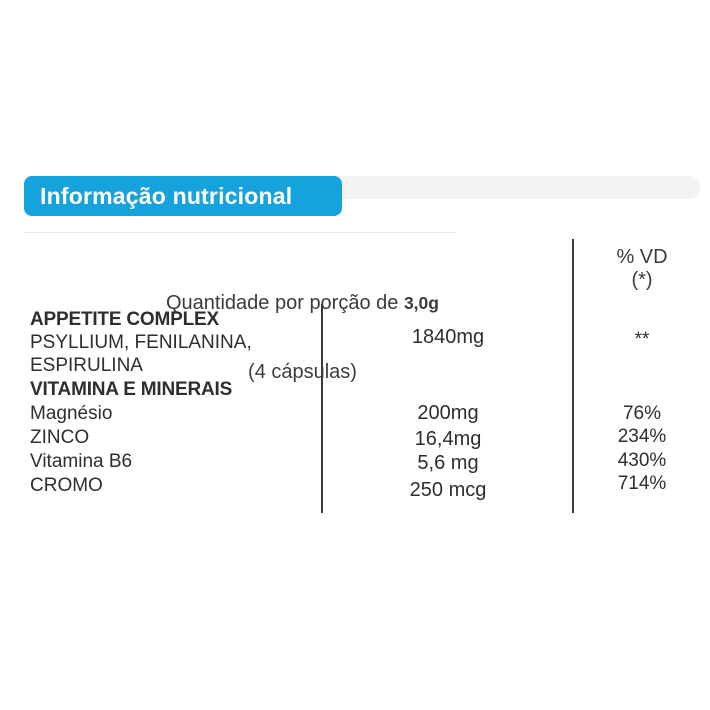  What do you see at coordinates (642, 483) in the screenshot?
I see `row-dv-cromo: 714%` at bounding box center [642, 483].